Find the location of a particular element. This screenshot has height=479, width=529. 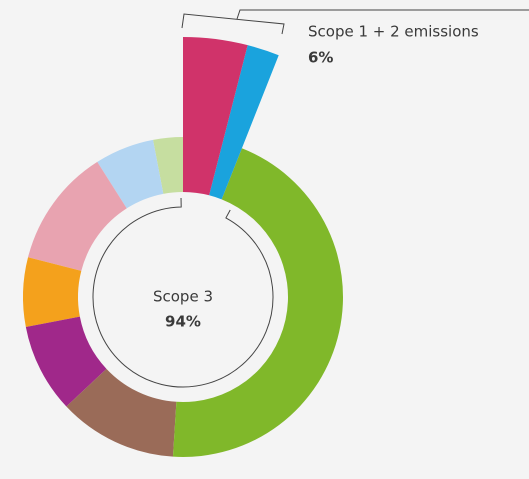

center-label: Scope 3 is located at coordinates (183, 297).